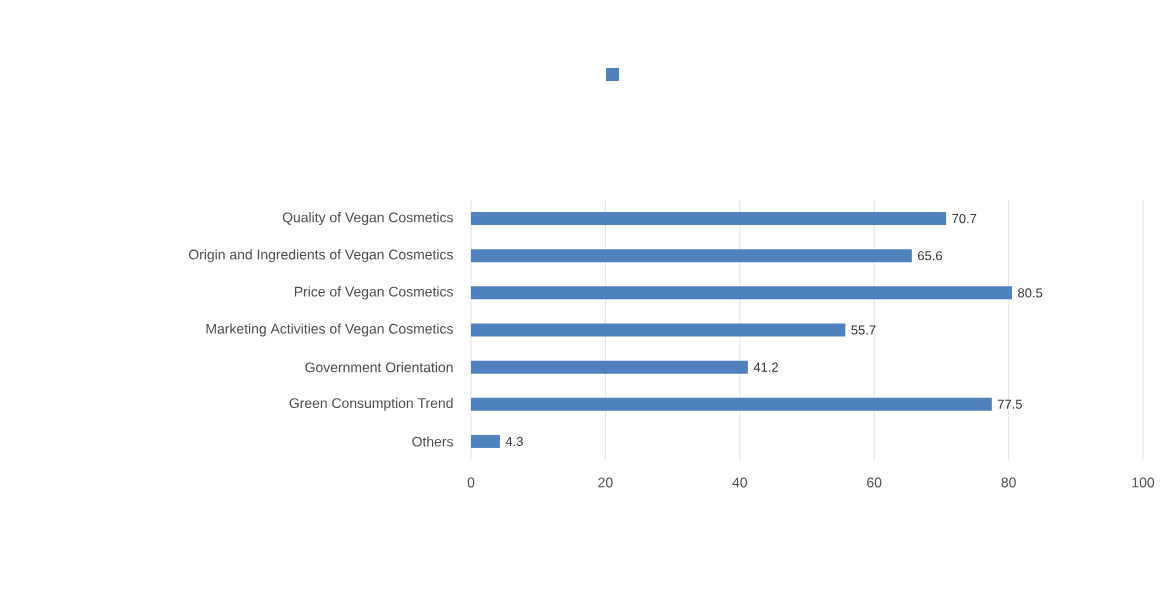  What do you see at coordinates (320, 256) in the screenshot?
I see `y-tick-label: Origin and Ingredients of Vegan Cosmetics` at bounding box center [320, 256].